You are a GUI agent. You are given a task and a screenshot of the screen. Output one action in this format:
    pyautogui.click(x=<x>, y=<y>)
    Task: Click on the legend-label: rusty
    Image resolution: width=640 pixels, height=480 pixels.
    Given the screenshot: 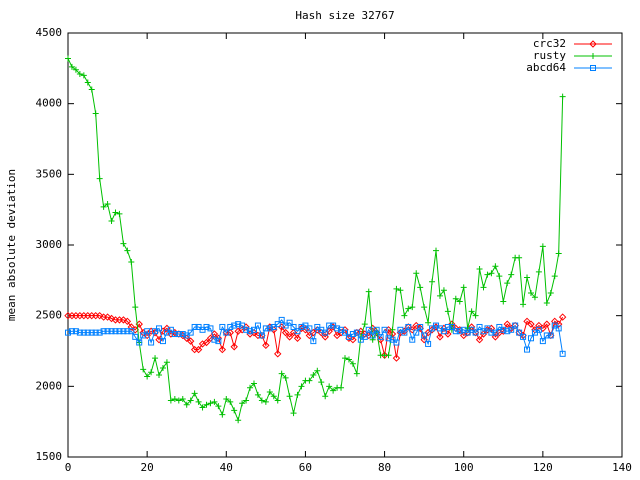 What is the action you would take?
    pyautogui.click(x=549, y=55)
    